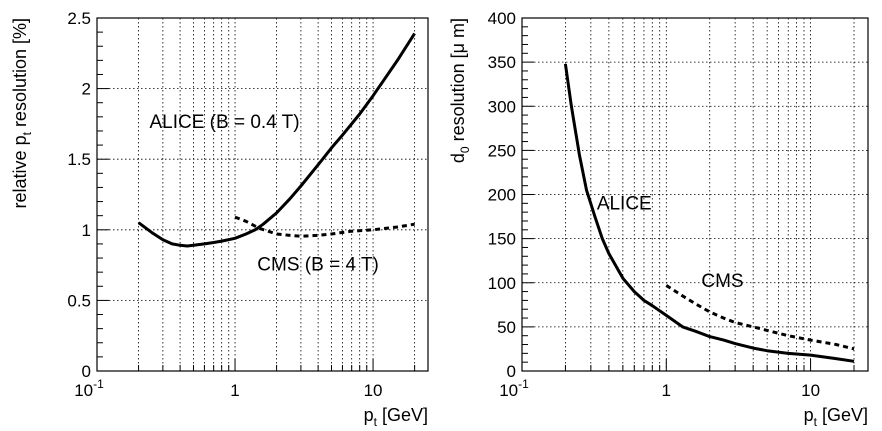 This screenshot has height=431, width=882. Describe the element at coordinates (224, 122) in the screenshot. I see `series-annotation: ALICE (B = 0.4 T)` at that location.